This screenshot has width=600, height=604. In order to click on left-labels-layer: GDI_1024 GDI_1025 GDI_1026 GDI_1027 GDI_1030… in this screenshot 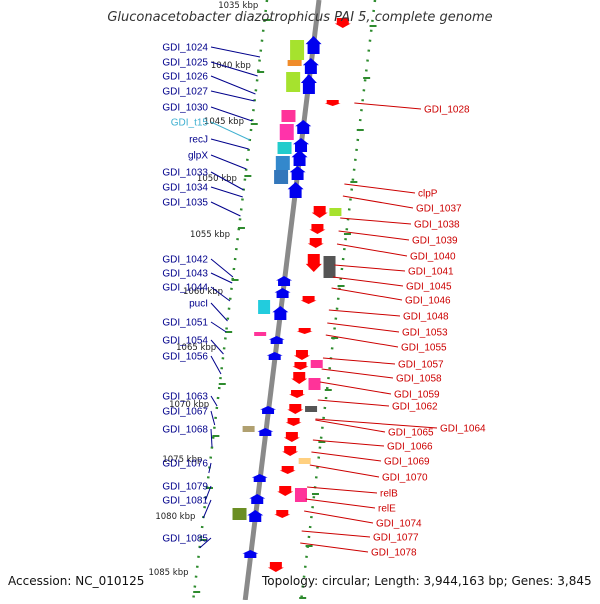, I will do `click(211, 296)`.